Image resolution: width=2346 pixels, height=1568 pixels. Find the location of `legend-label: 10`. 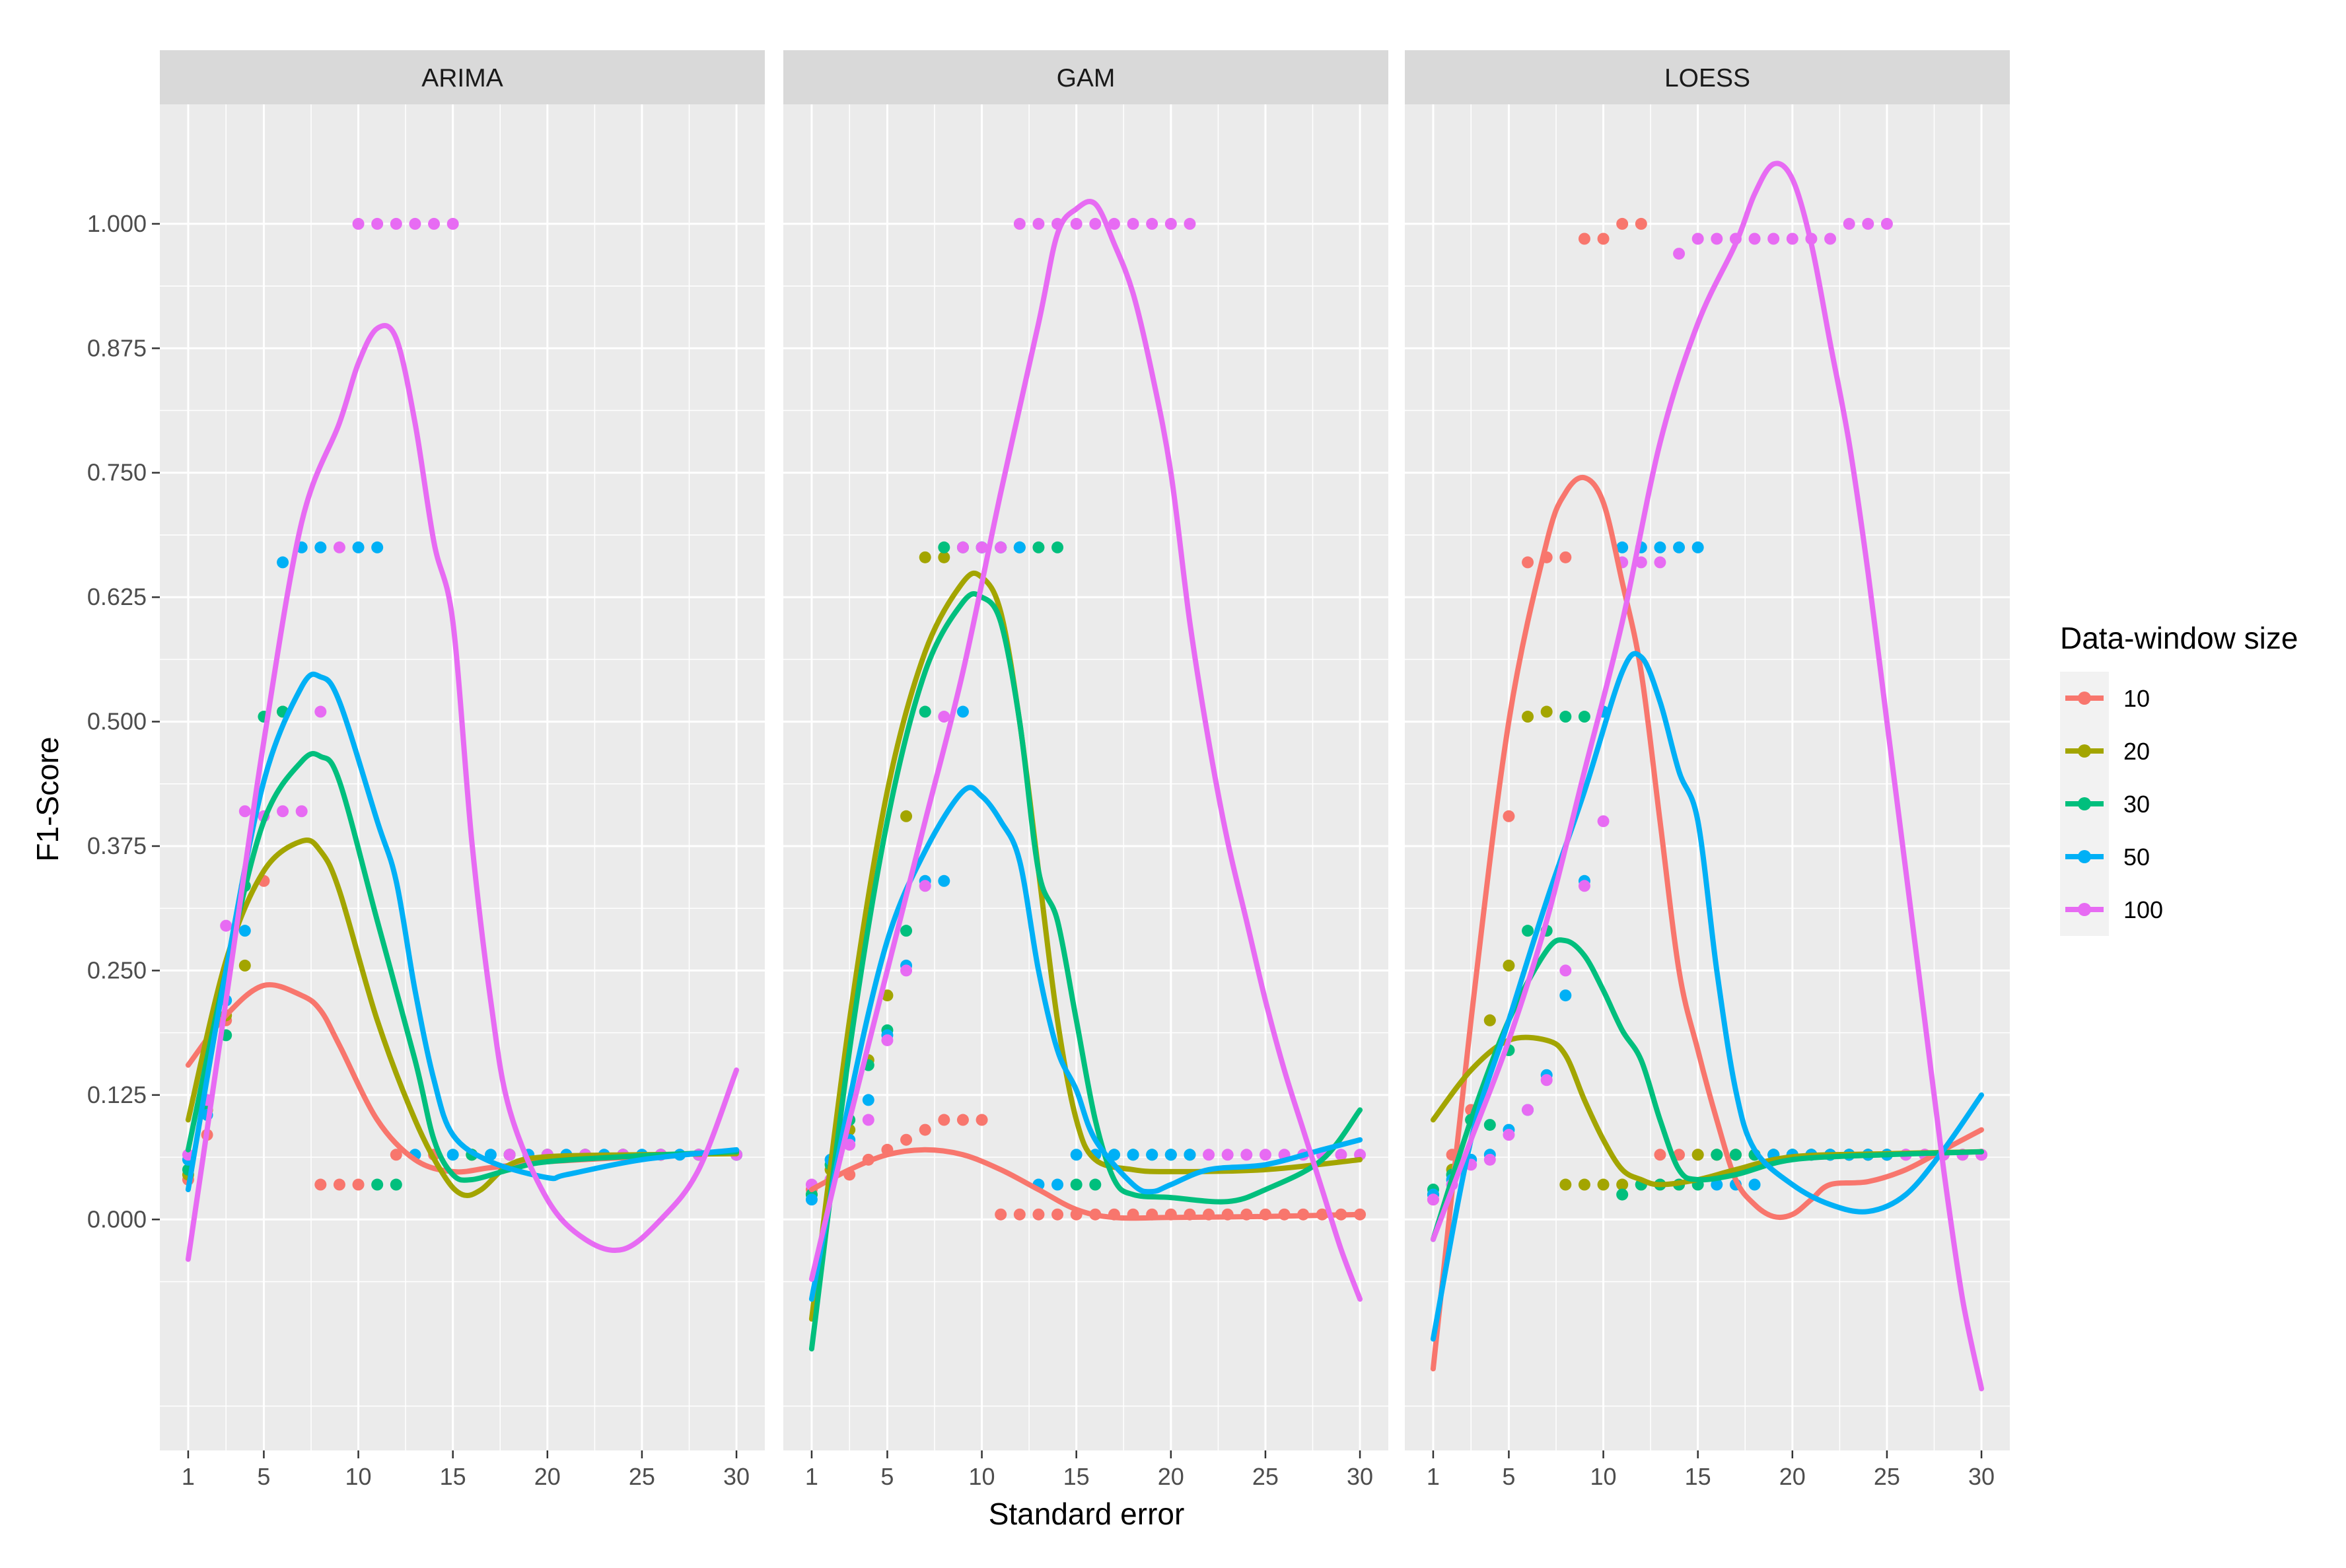

legend-label: 10 is located at coordinates (2136, 698).